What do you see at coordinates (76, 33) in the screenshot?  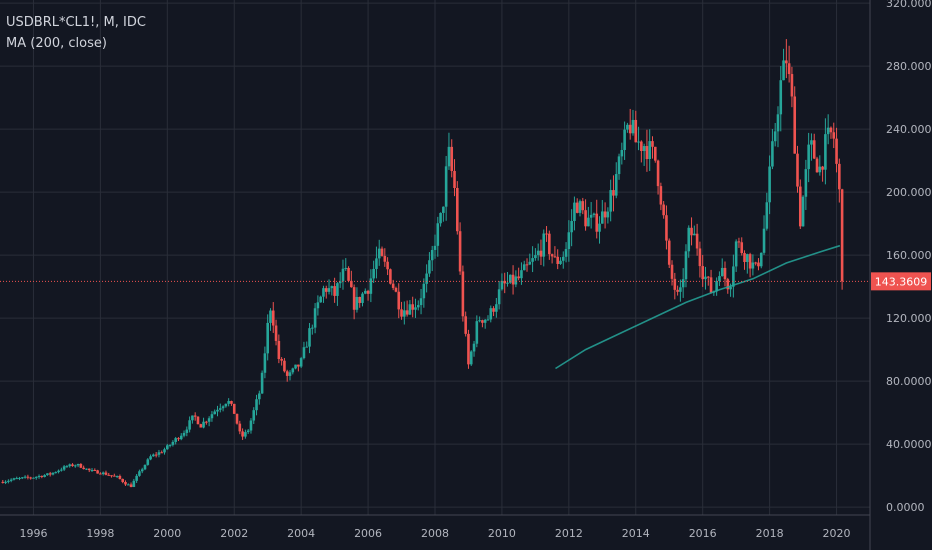 I see `legend: USDBRL*CL1!, M, IDC MA (200, close)` at bounding box center [76, 33].